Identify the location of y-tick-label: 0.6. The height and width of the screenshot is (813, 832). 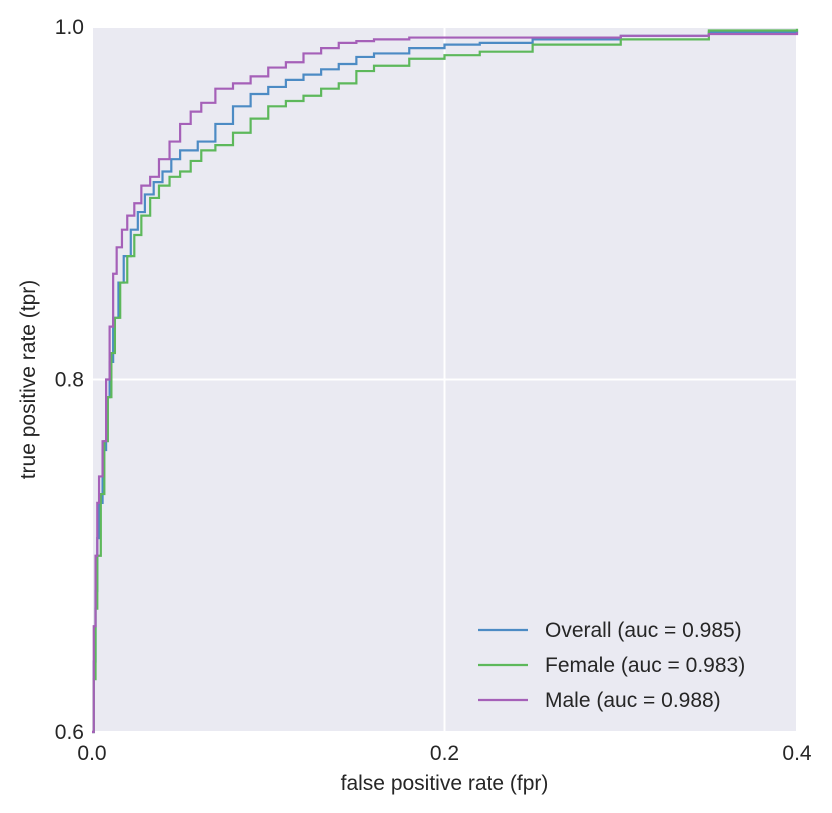
(69, 732).